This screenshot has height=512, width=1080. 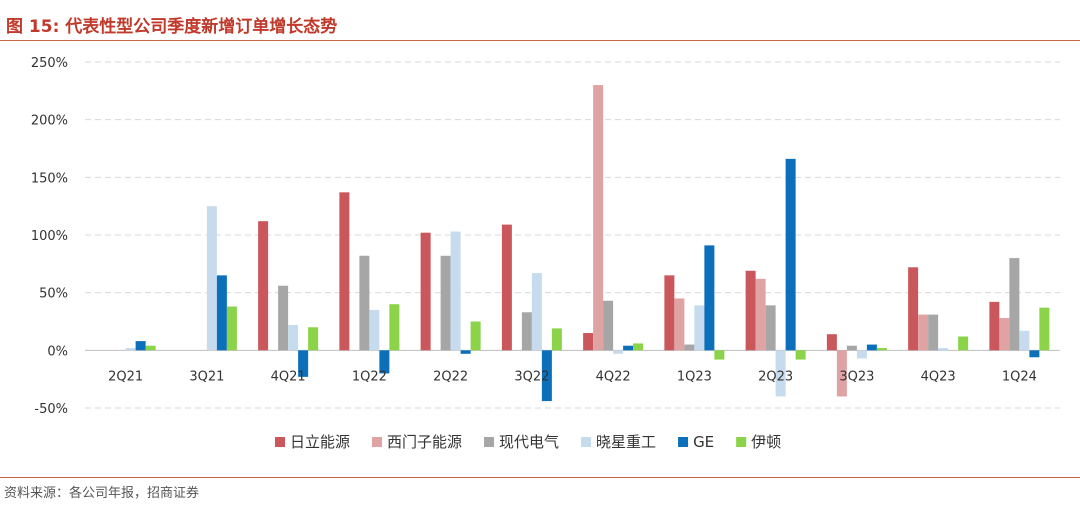 What do you see at coordinates (424, 442) in the screenshot?
I see `legend-label: 西门子能源` at bounding box center [424, 442].